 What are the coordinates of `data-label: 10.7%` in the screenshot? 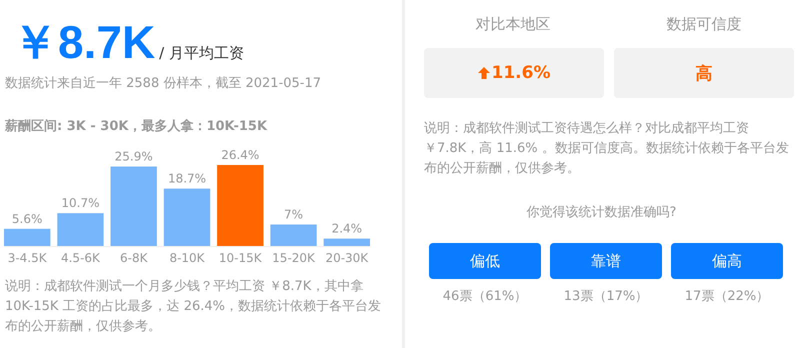 It's located at (80, 203).